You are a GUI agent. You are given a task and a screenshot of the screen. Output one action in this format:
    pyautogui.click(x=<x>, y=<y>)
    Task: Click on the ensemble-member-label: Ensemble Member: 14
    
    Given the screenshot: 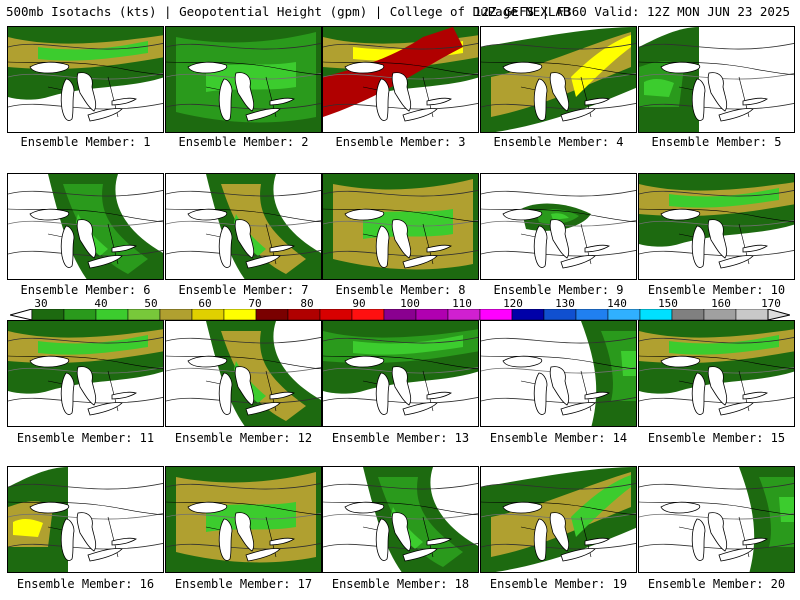 What is the action you would take?
    pyautogui.click(x=558, y=438)
    